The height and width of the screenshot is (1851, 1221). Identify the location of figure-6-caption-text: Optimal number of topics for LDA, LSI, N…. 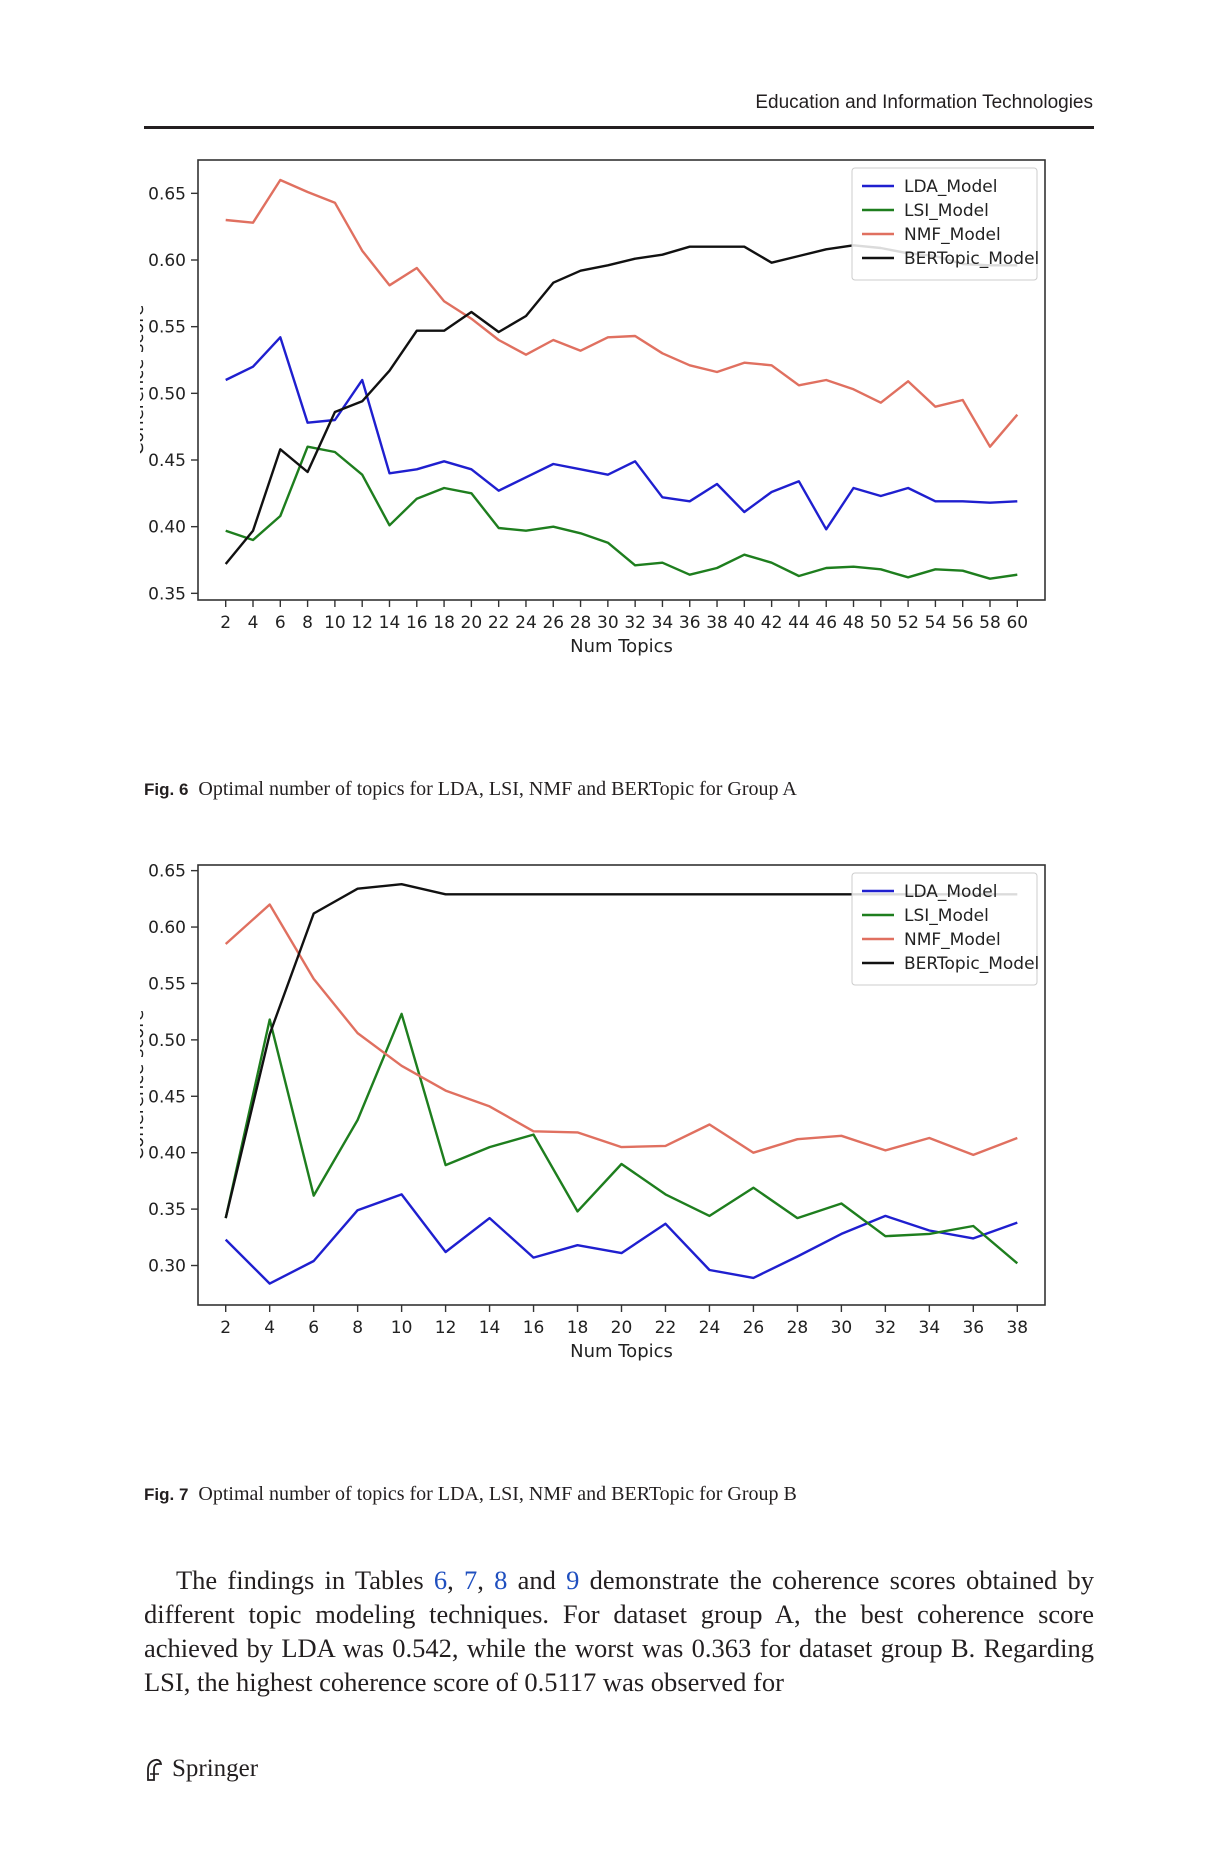
(497, 789).